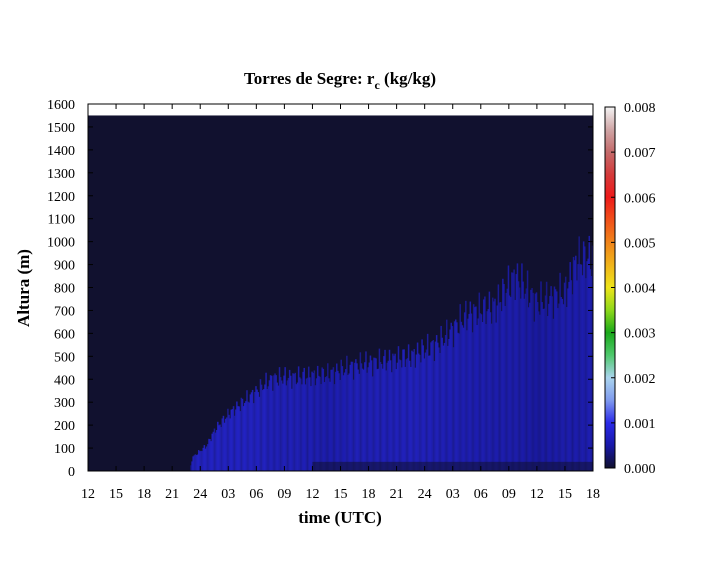 The height and width of the screenshot is (576, 705). What do you see at coordinates (640, 379) in the screenshot?
I see `colorbar-tick-label: 0.002` at bounding box center [640, 379].